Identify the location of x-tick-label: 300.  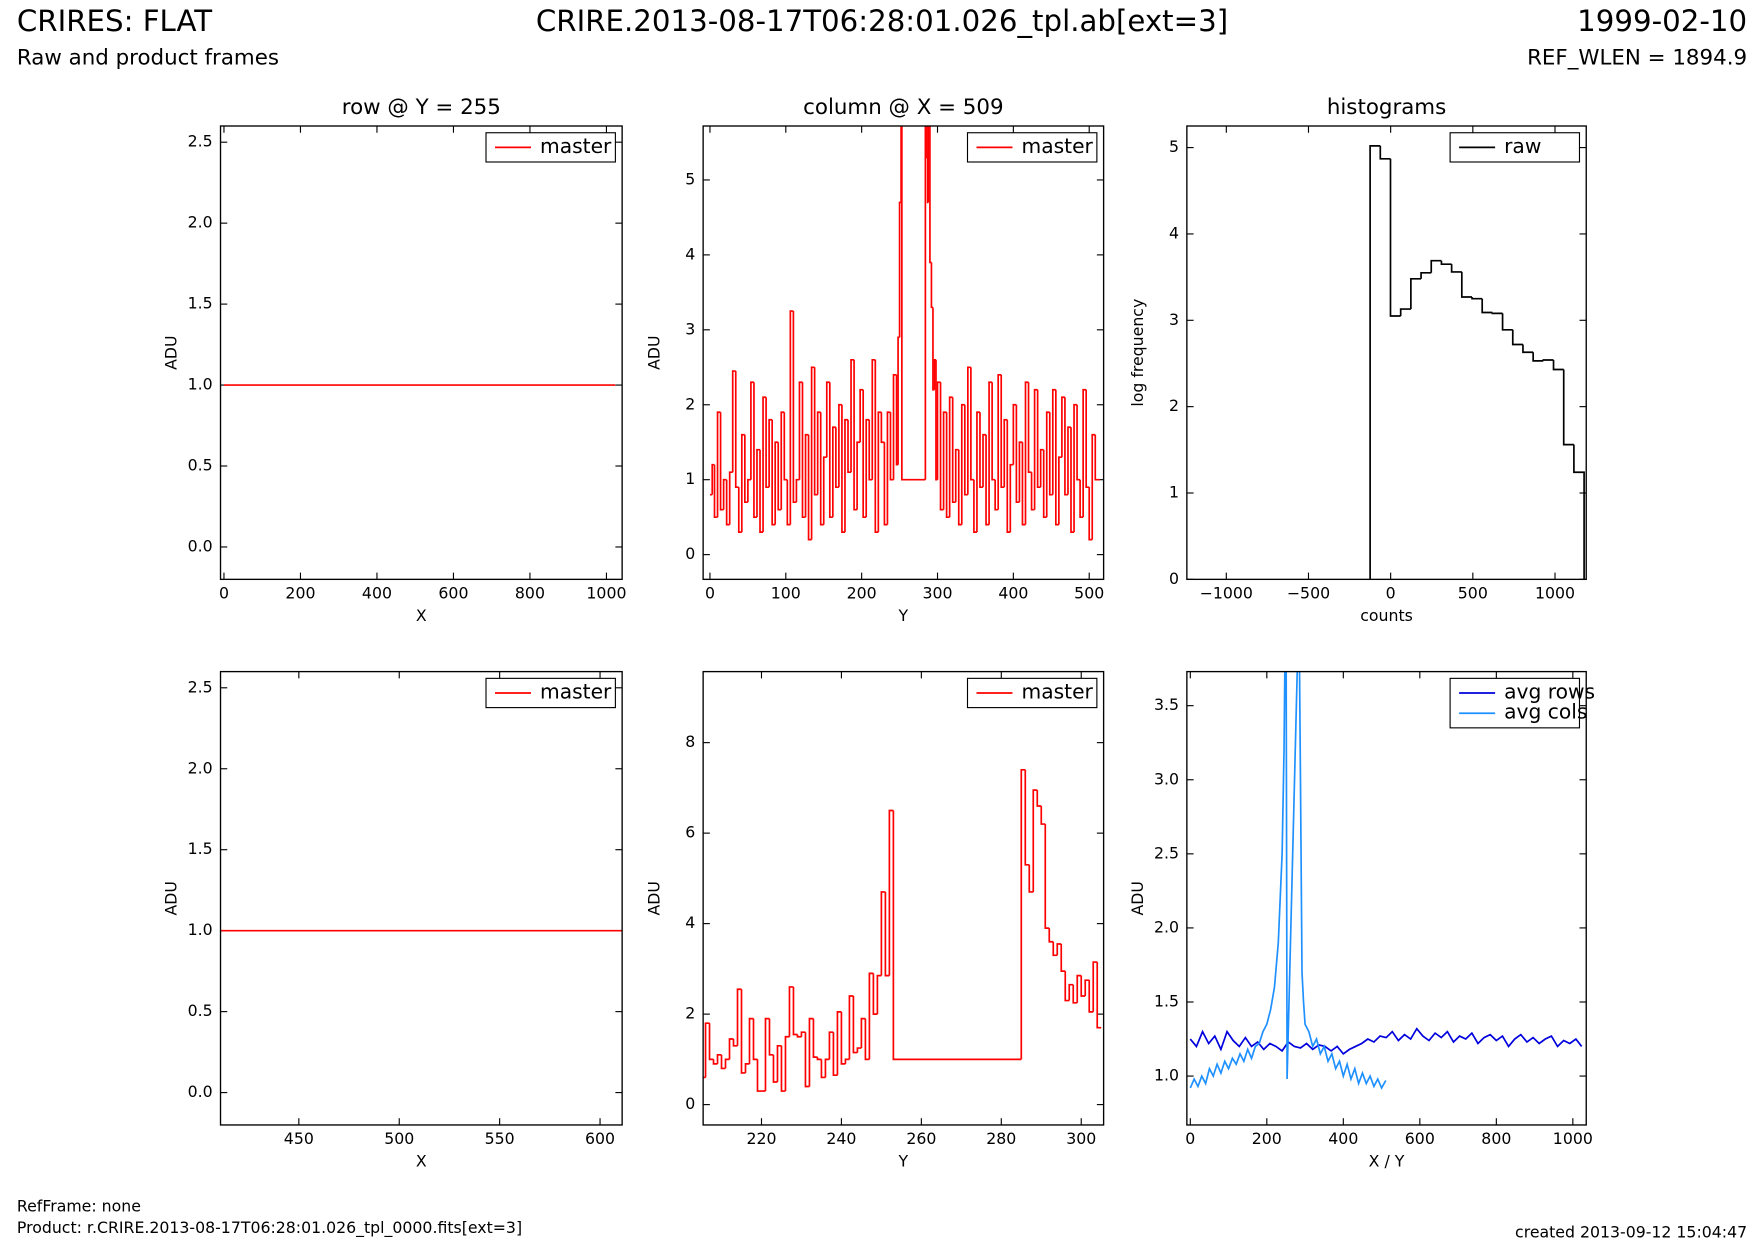
(1081, 1138).